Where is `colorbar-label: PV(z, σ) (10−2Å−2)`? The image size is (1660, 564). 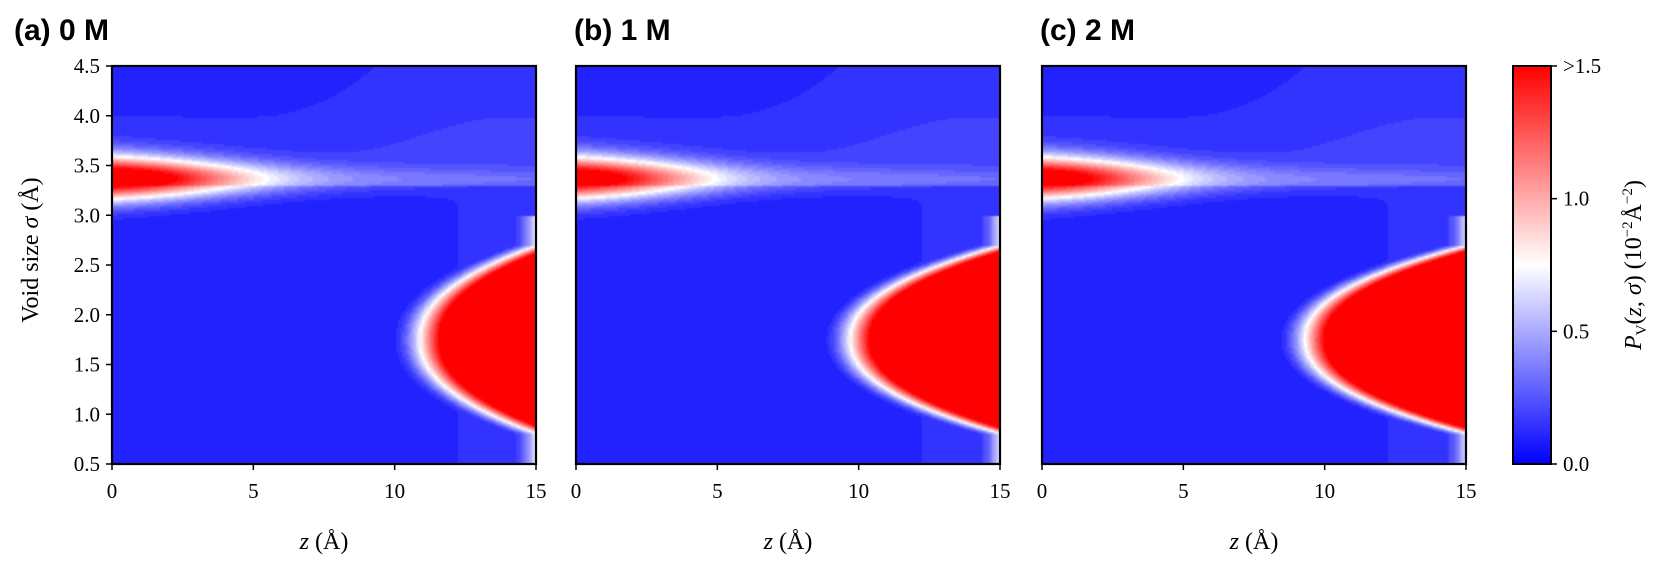
colorbar-label: PV(z, σ) (10−2Å−2) is located at coordinates (1635, 265).